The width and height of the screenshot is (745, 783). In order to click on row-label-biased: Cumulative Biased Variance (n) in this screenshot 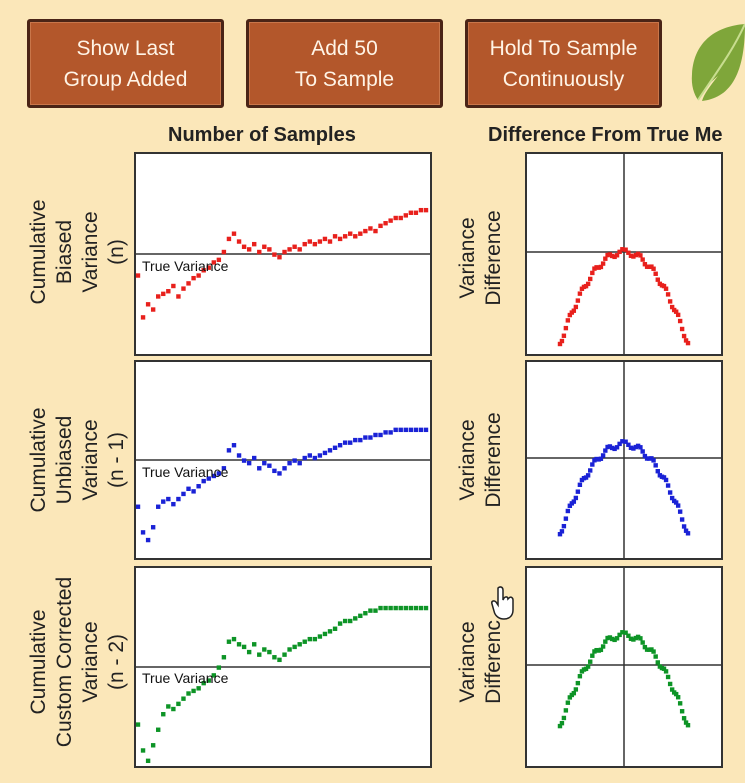, I will do `click(77, 252)`.